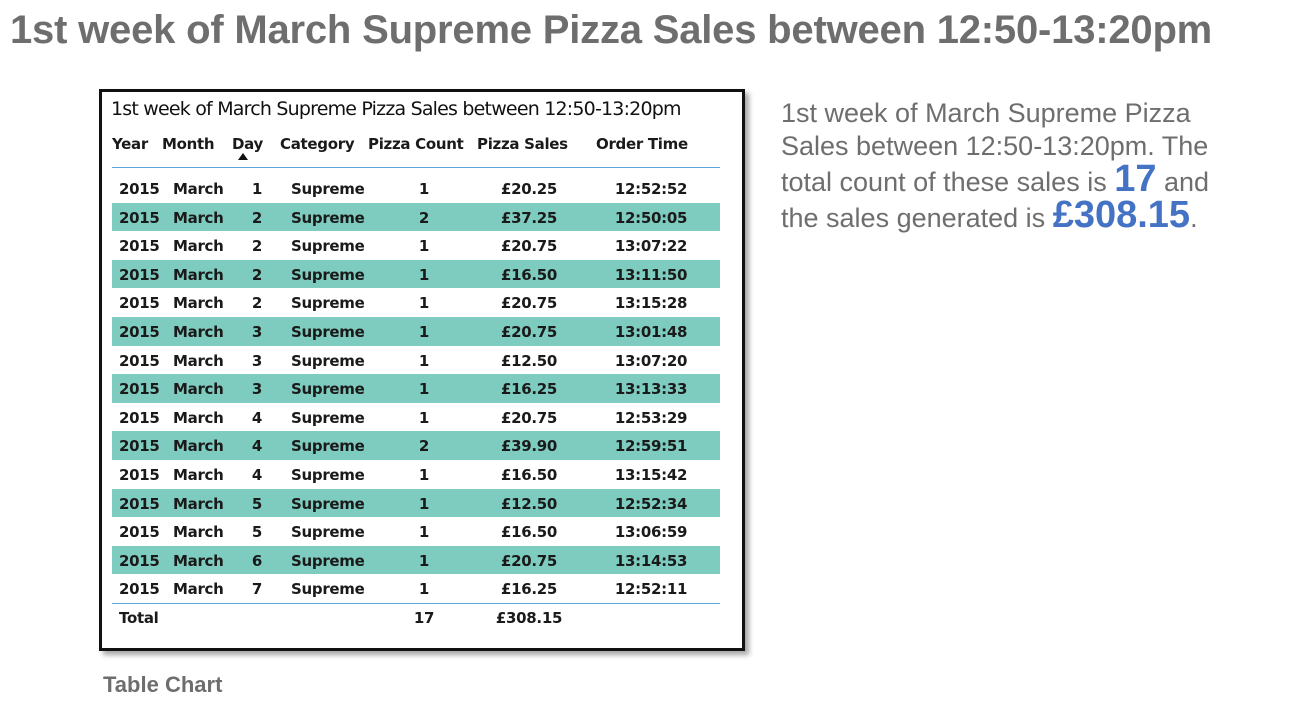  Describe the element at coordinates (416, 417) in the screenshot. I see `table-row: 2015 March 4 Supreme 1 £20.75 12:53:29` at that location.